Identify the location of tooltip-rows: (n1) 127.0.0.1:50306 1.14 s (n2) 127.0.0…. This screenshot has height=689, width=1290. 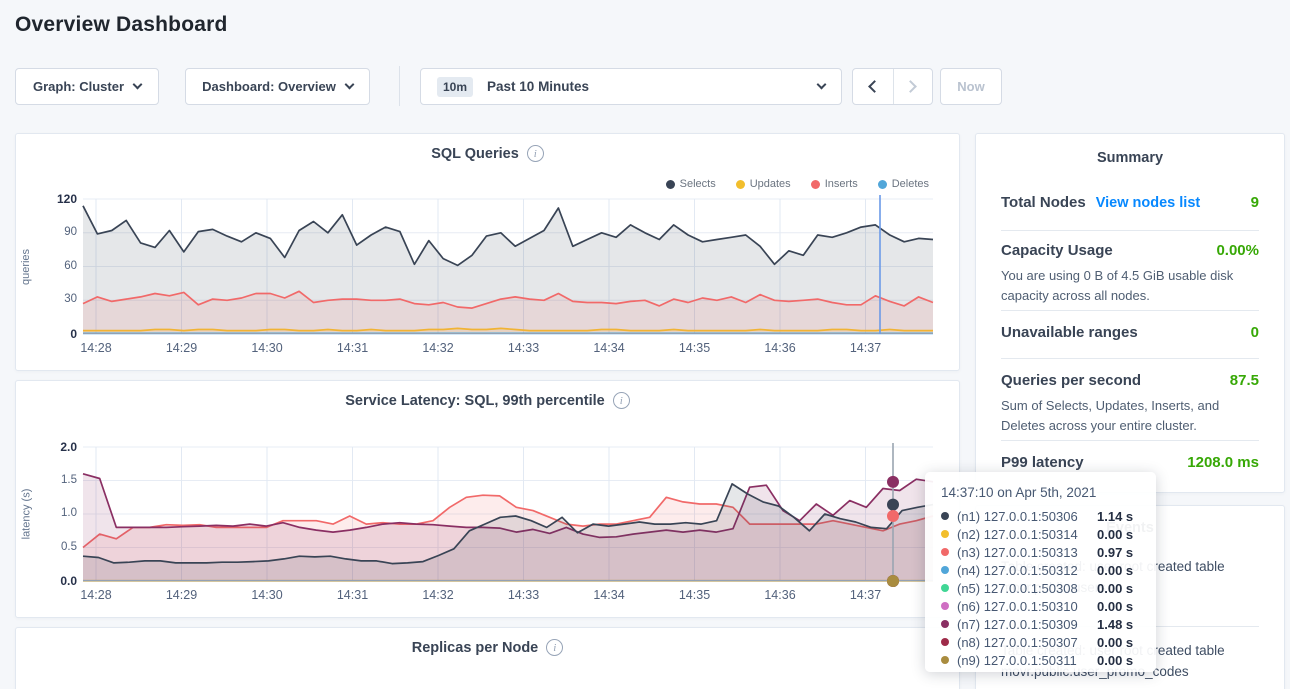
(1040, 588).